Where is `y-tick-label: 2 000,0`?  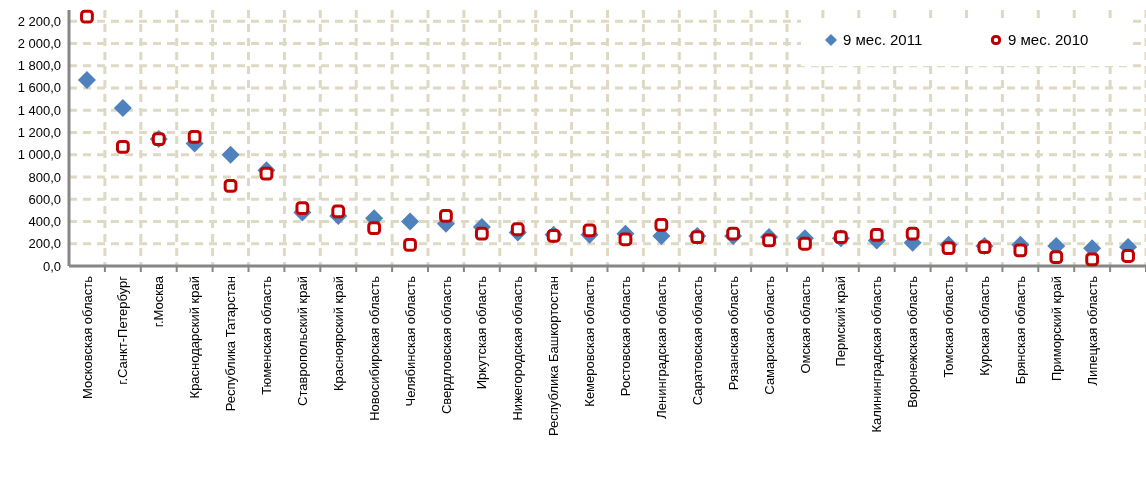
y-tick-label: 2 000,0 is located at coordinates (39, 43).